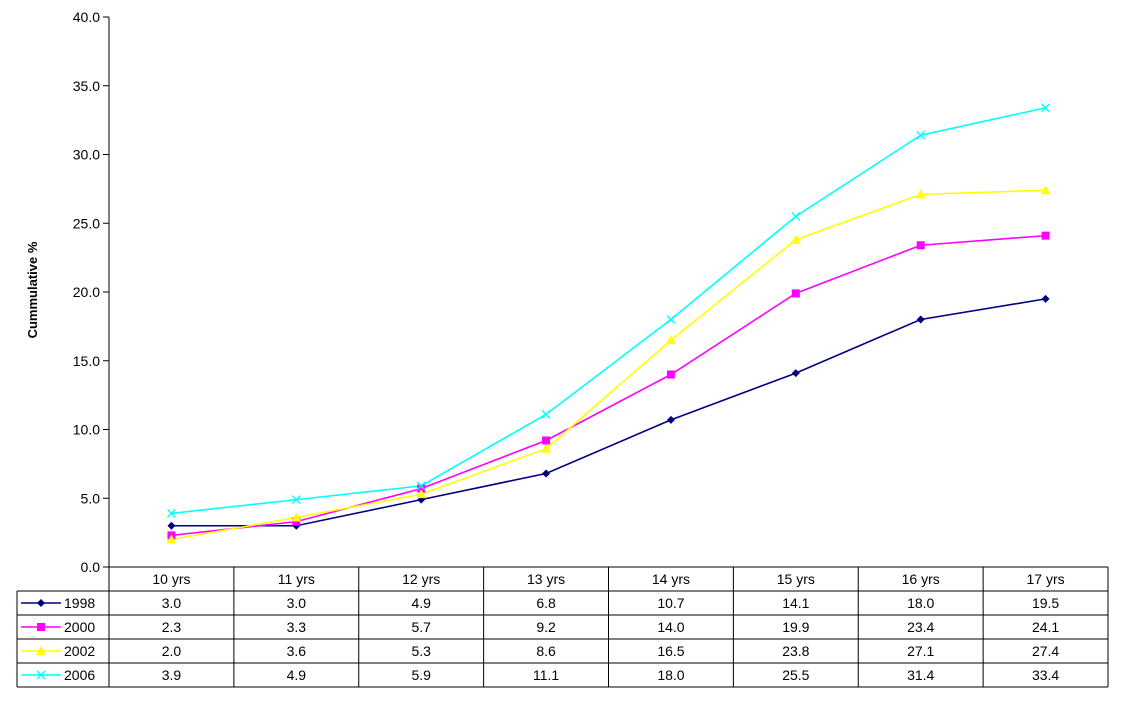 The image size is (1122, 709). What do you see at coordinates (670, 651) in the screenshot?
I see `data-label: 16.5` at bounding box center [670, 651].